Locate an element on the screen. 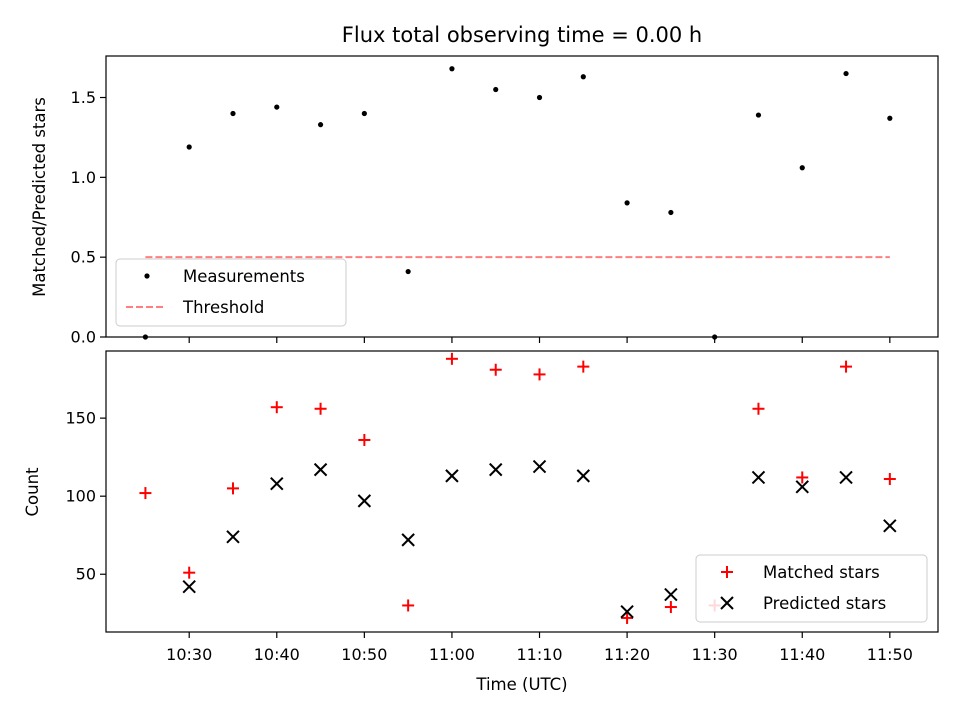 This screenshot has height=720, width=960. legend-measurements-marker is located at coordinates (147, 276).